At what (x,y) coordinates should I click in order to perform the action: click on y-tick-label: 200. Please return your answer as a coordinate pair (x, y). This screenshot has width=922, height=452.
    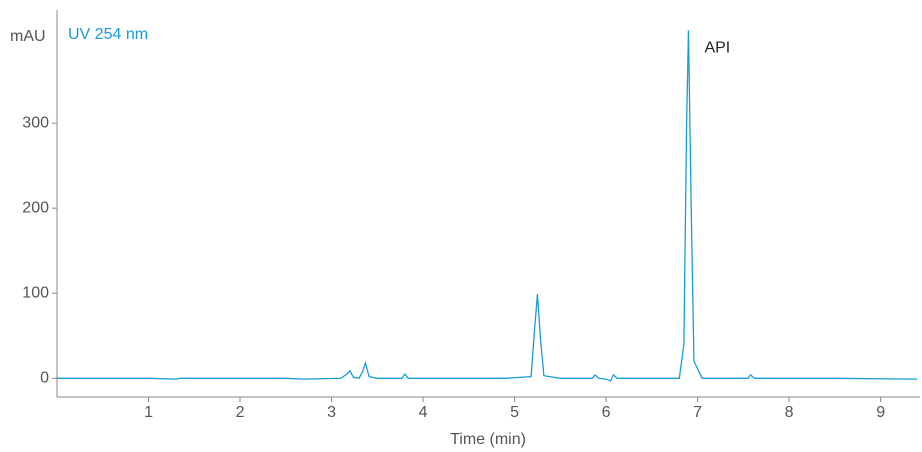
    Looking at the image, I should click on (35, 207).